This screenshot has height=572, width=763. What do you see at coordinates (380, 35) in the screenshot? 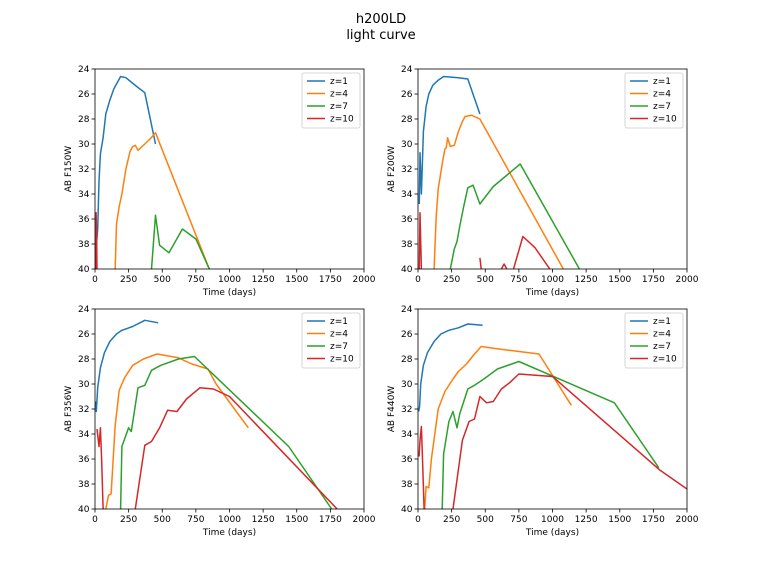
I see `figure-title-line2: light curve` at bounding box center [380, 35].